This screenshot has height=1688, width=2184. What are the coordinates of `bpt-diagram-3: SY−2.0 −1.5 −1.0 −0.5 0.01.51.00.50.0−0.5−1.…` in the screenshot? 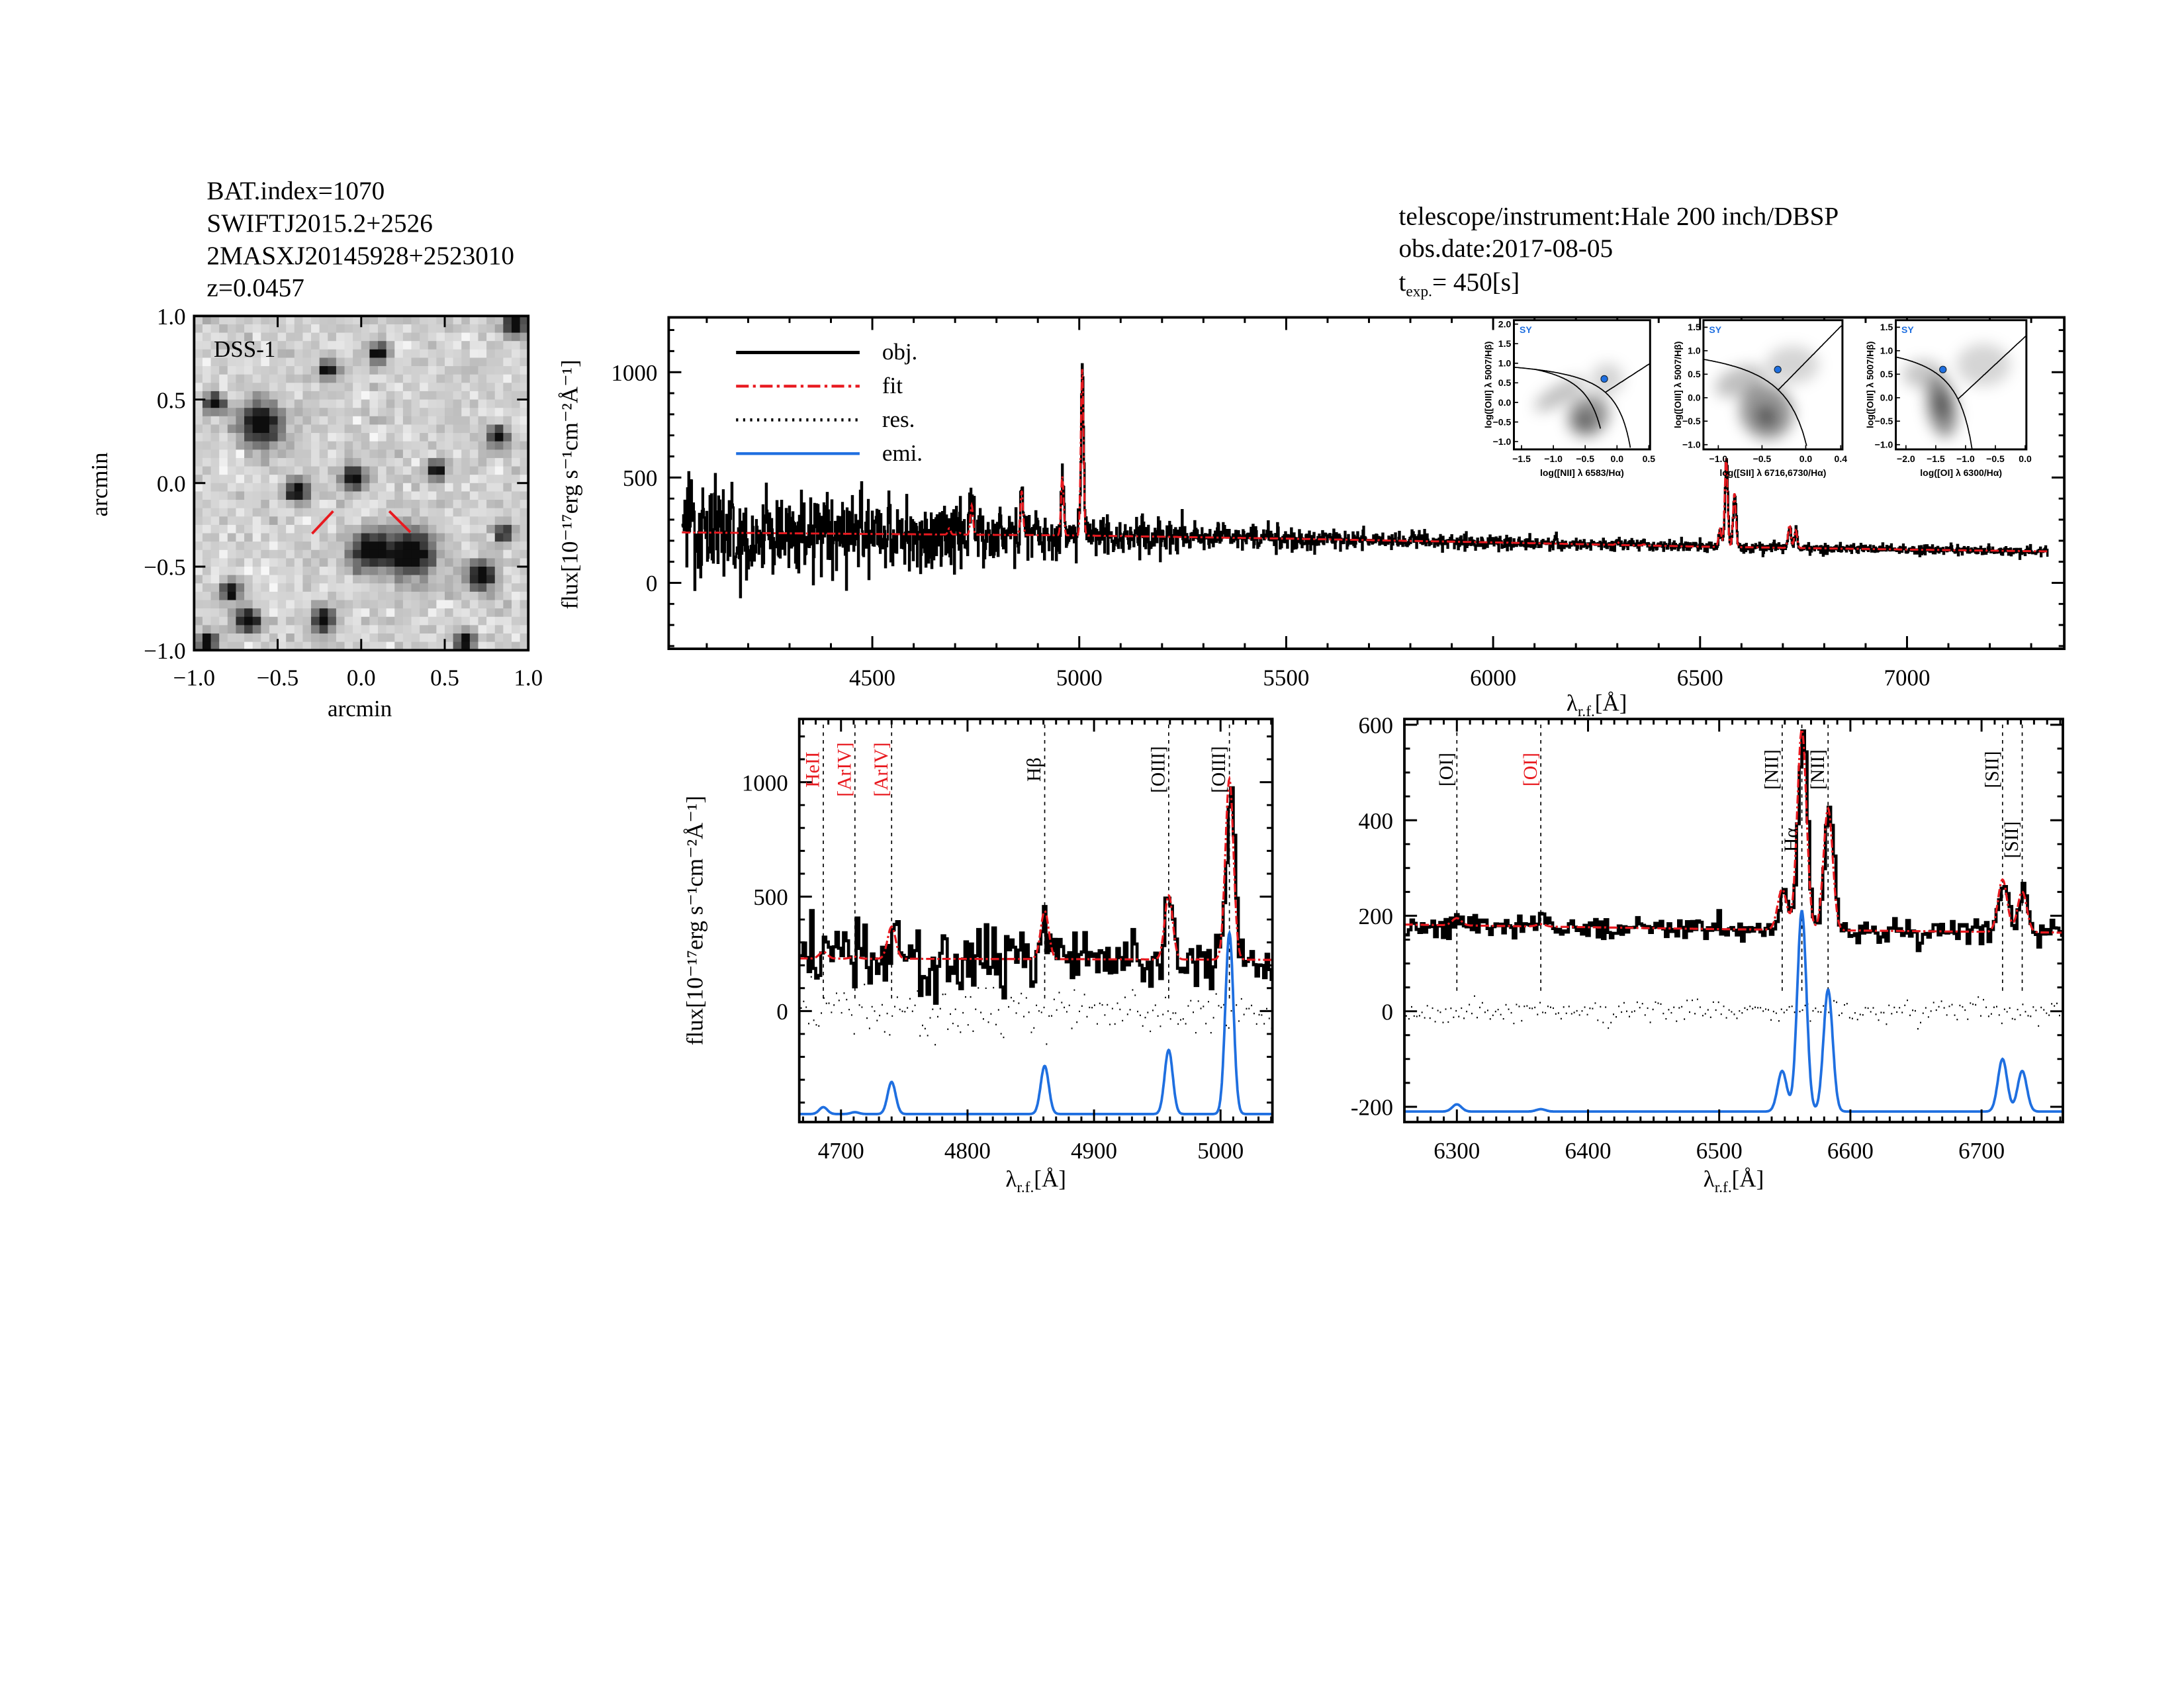 It's located at (1948, 398).